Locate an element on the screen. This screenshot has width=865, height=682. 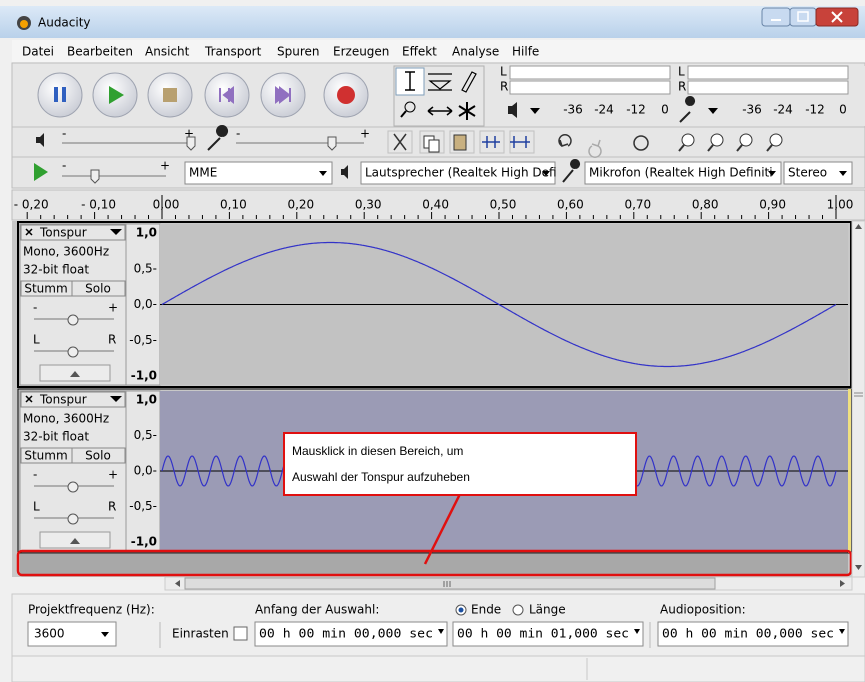
menu-item: Transport is located at coordinates (233, 52).